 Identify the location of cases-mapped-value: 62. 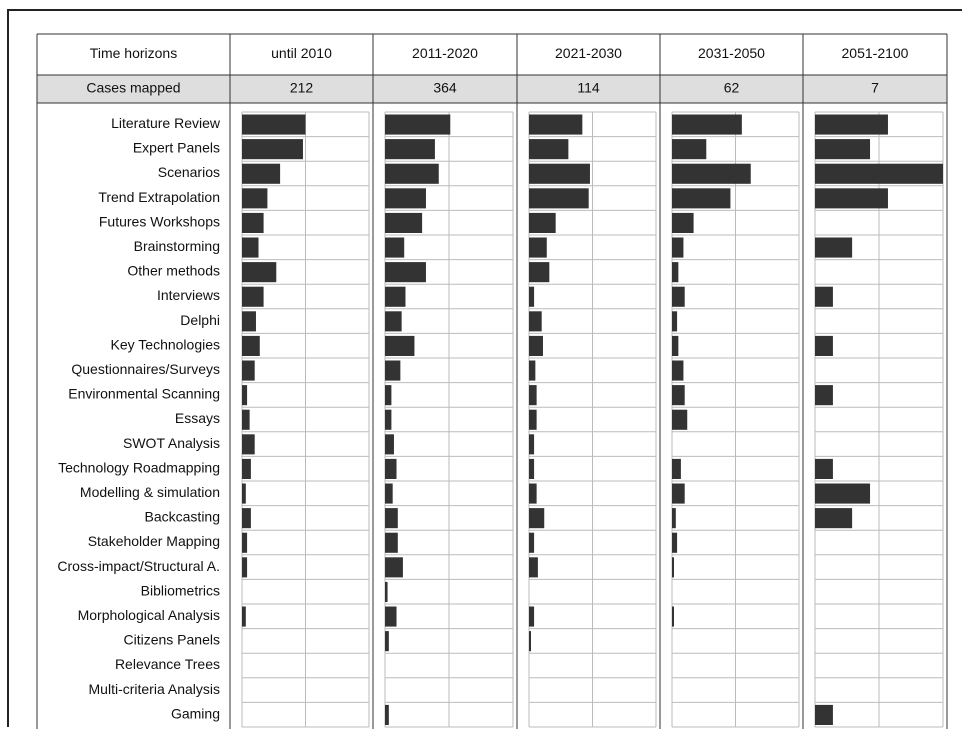
(732, 88).